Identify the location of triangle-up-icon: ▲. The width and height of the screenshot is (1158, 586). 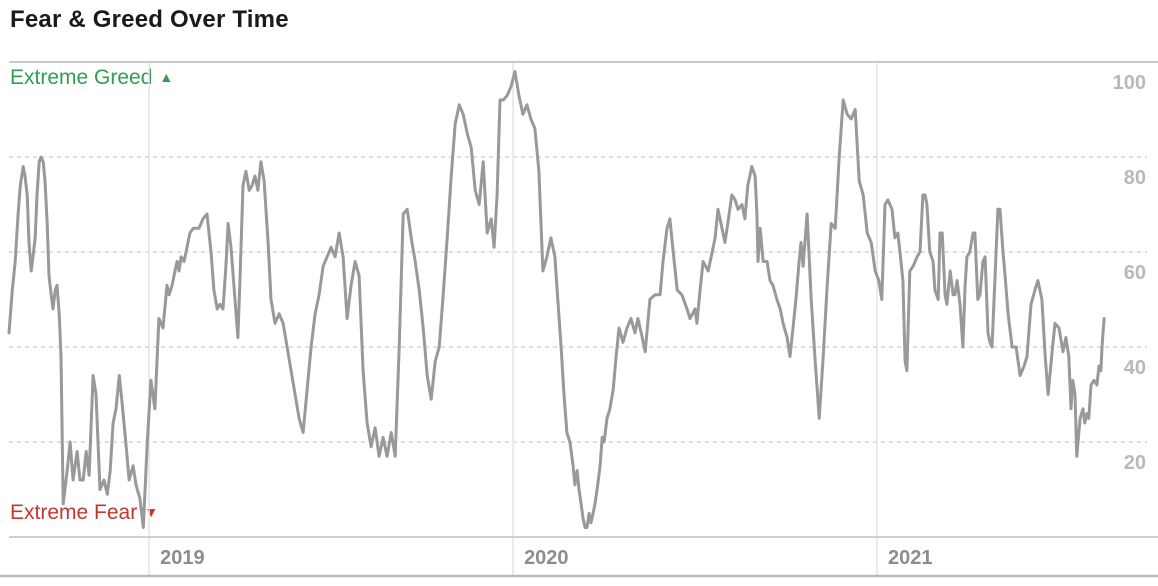
(166, 77).